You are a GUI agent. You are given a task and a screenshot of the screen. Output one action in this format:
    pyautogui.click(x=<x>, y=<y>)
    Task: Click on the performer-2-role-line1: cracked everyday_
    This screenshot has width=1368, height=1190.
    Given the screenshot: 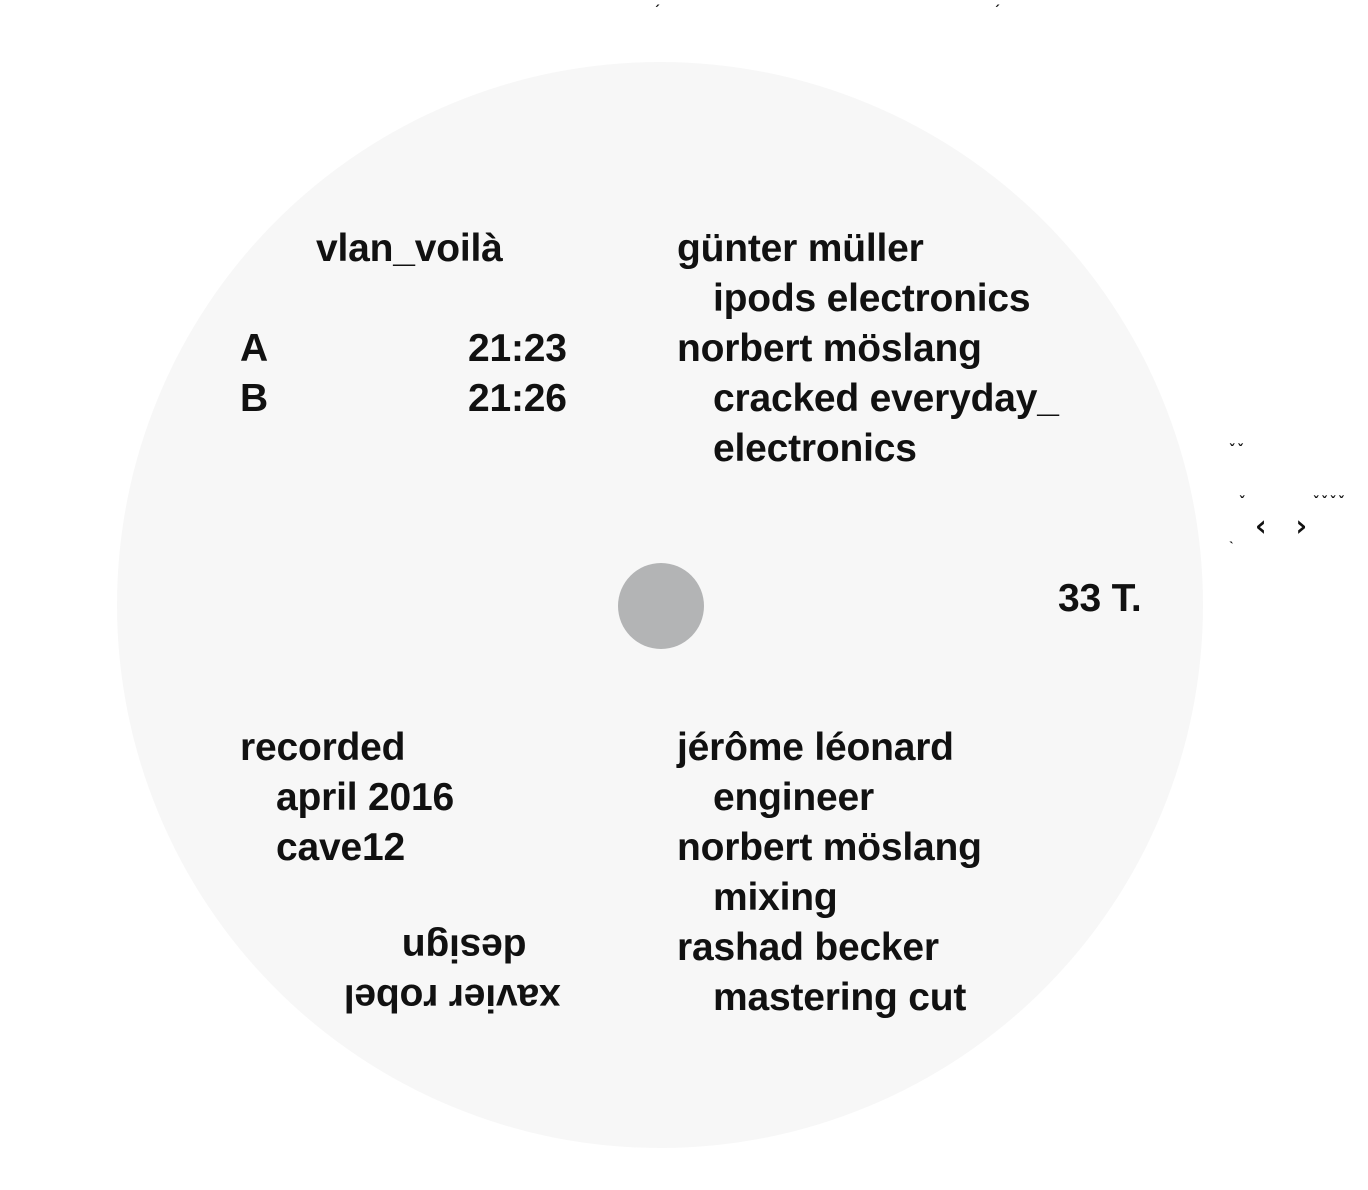 What is the action you would take?
    pyautogui.click(x=886, y=398)
    